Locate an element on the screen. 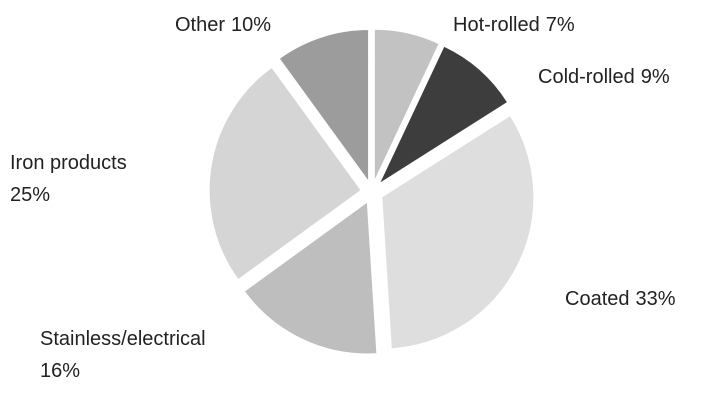  slice-name: Coated is located at coordinates (597, 299).